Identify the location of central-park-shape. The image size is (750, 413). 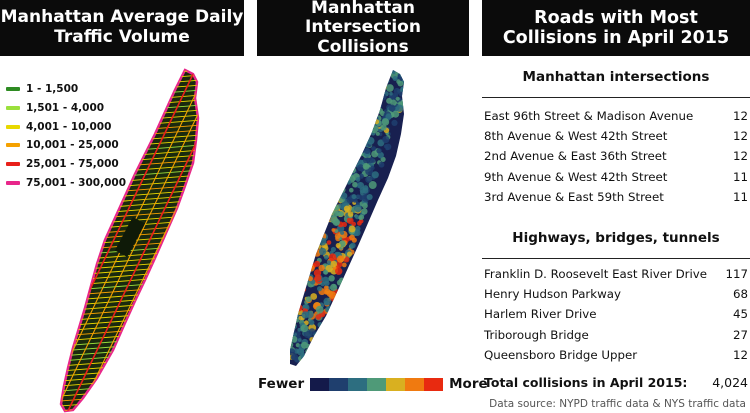
(130, 237).